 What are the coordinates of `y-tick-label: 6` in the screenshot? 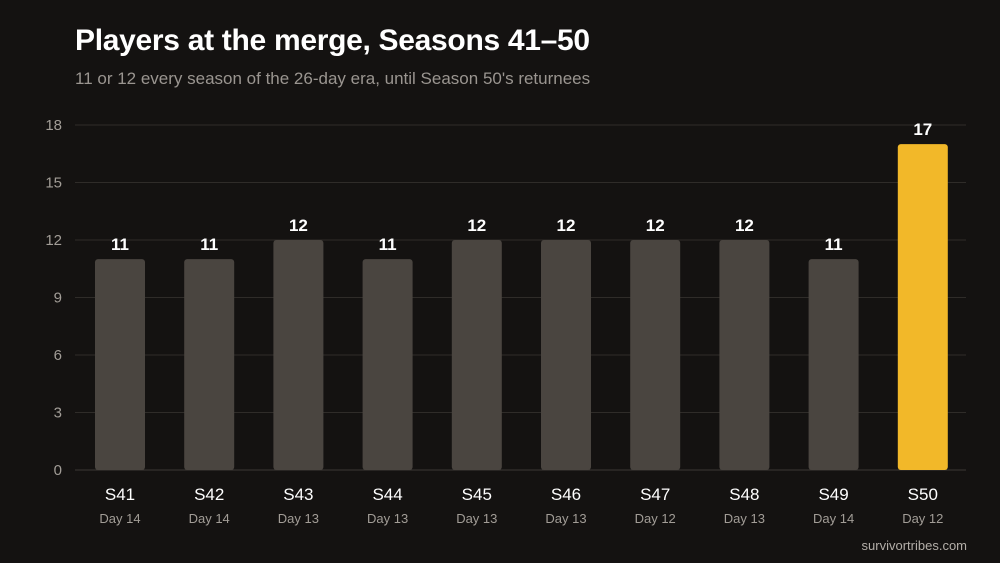 It's located at (58, 355).